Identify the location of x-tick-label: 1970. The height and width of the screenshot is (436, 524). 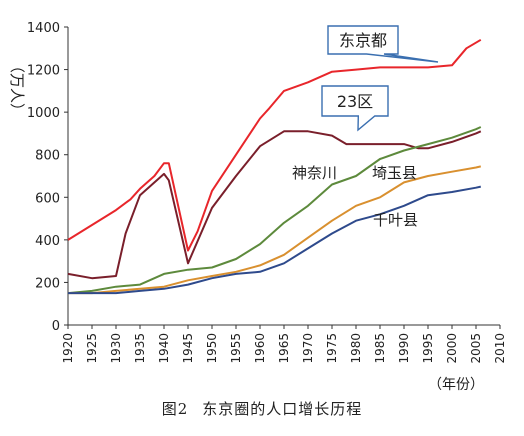
(308, 348).